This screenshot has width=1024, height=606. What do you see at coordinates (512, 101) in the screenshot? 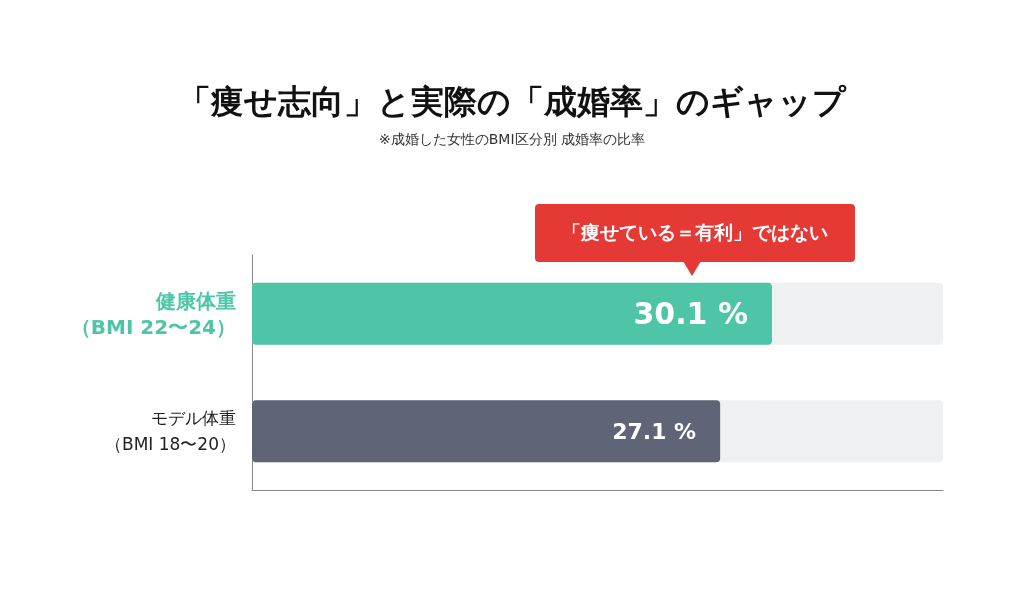
I see `chart-title: 「痩せ志向」と実際の「成婚率」のギャップ` at bounding box center [512, 101].